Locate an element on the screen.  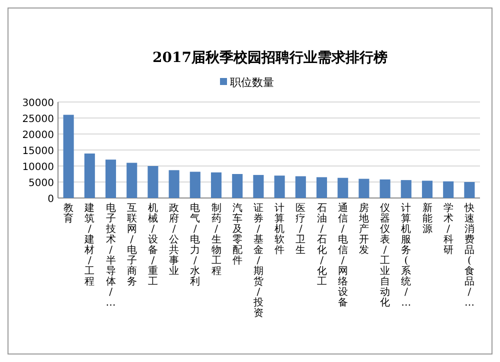
x-tick-label: 机械/设备/重工 is located at coordinates (153, 245).